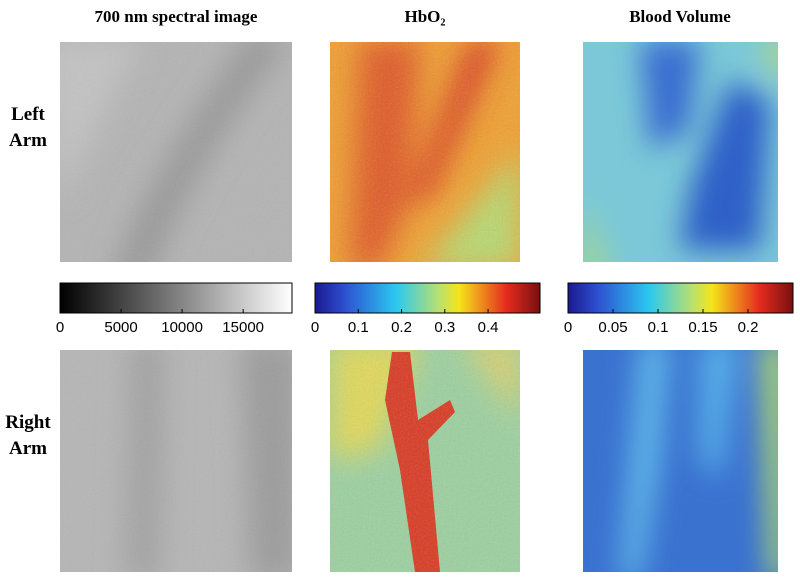 The image size is (800, 581). Describe the element at coordinates (176, 16) in the screenshot. I see `column-title: 700 nm spectral image` at that location.